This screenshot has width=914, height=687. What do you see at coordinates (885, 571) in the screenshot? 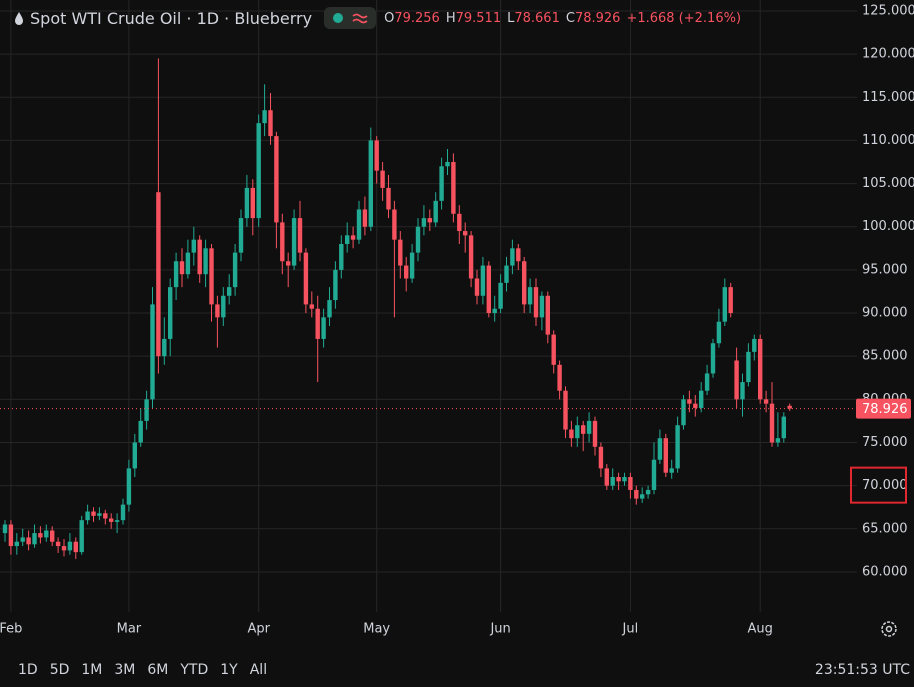
I see `y-tick-label: 60.000` at bounding box center [885, 571].